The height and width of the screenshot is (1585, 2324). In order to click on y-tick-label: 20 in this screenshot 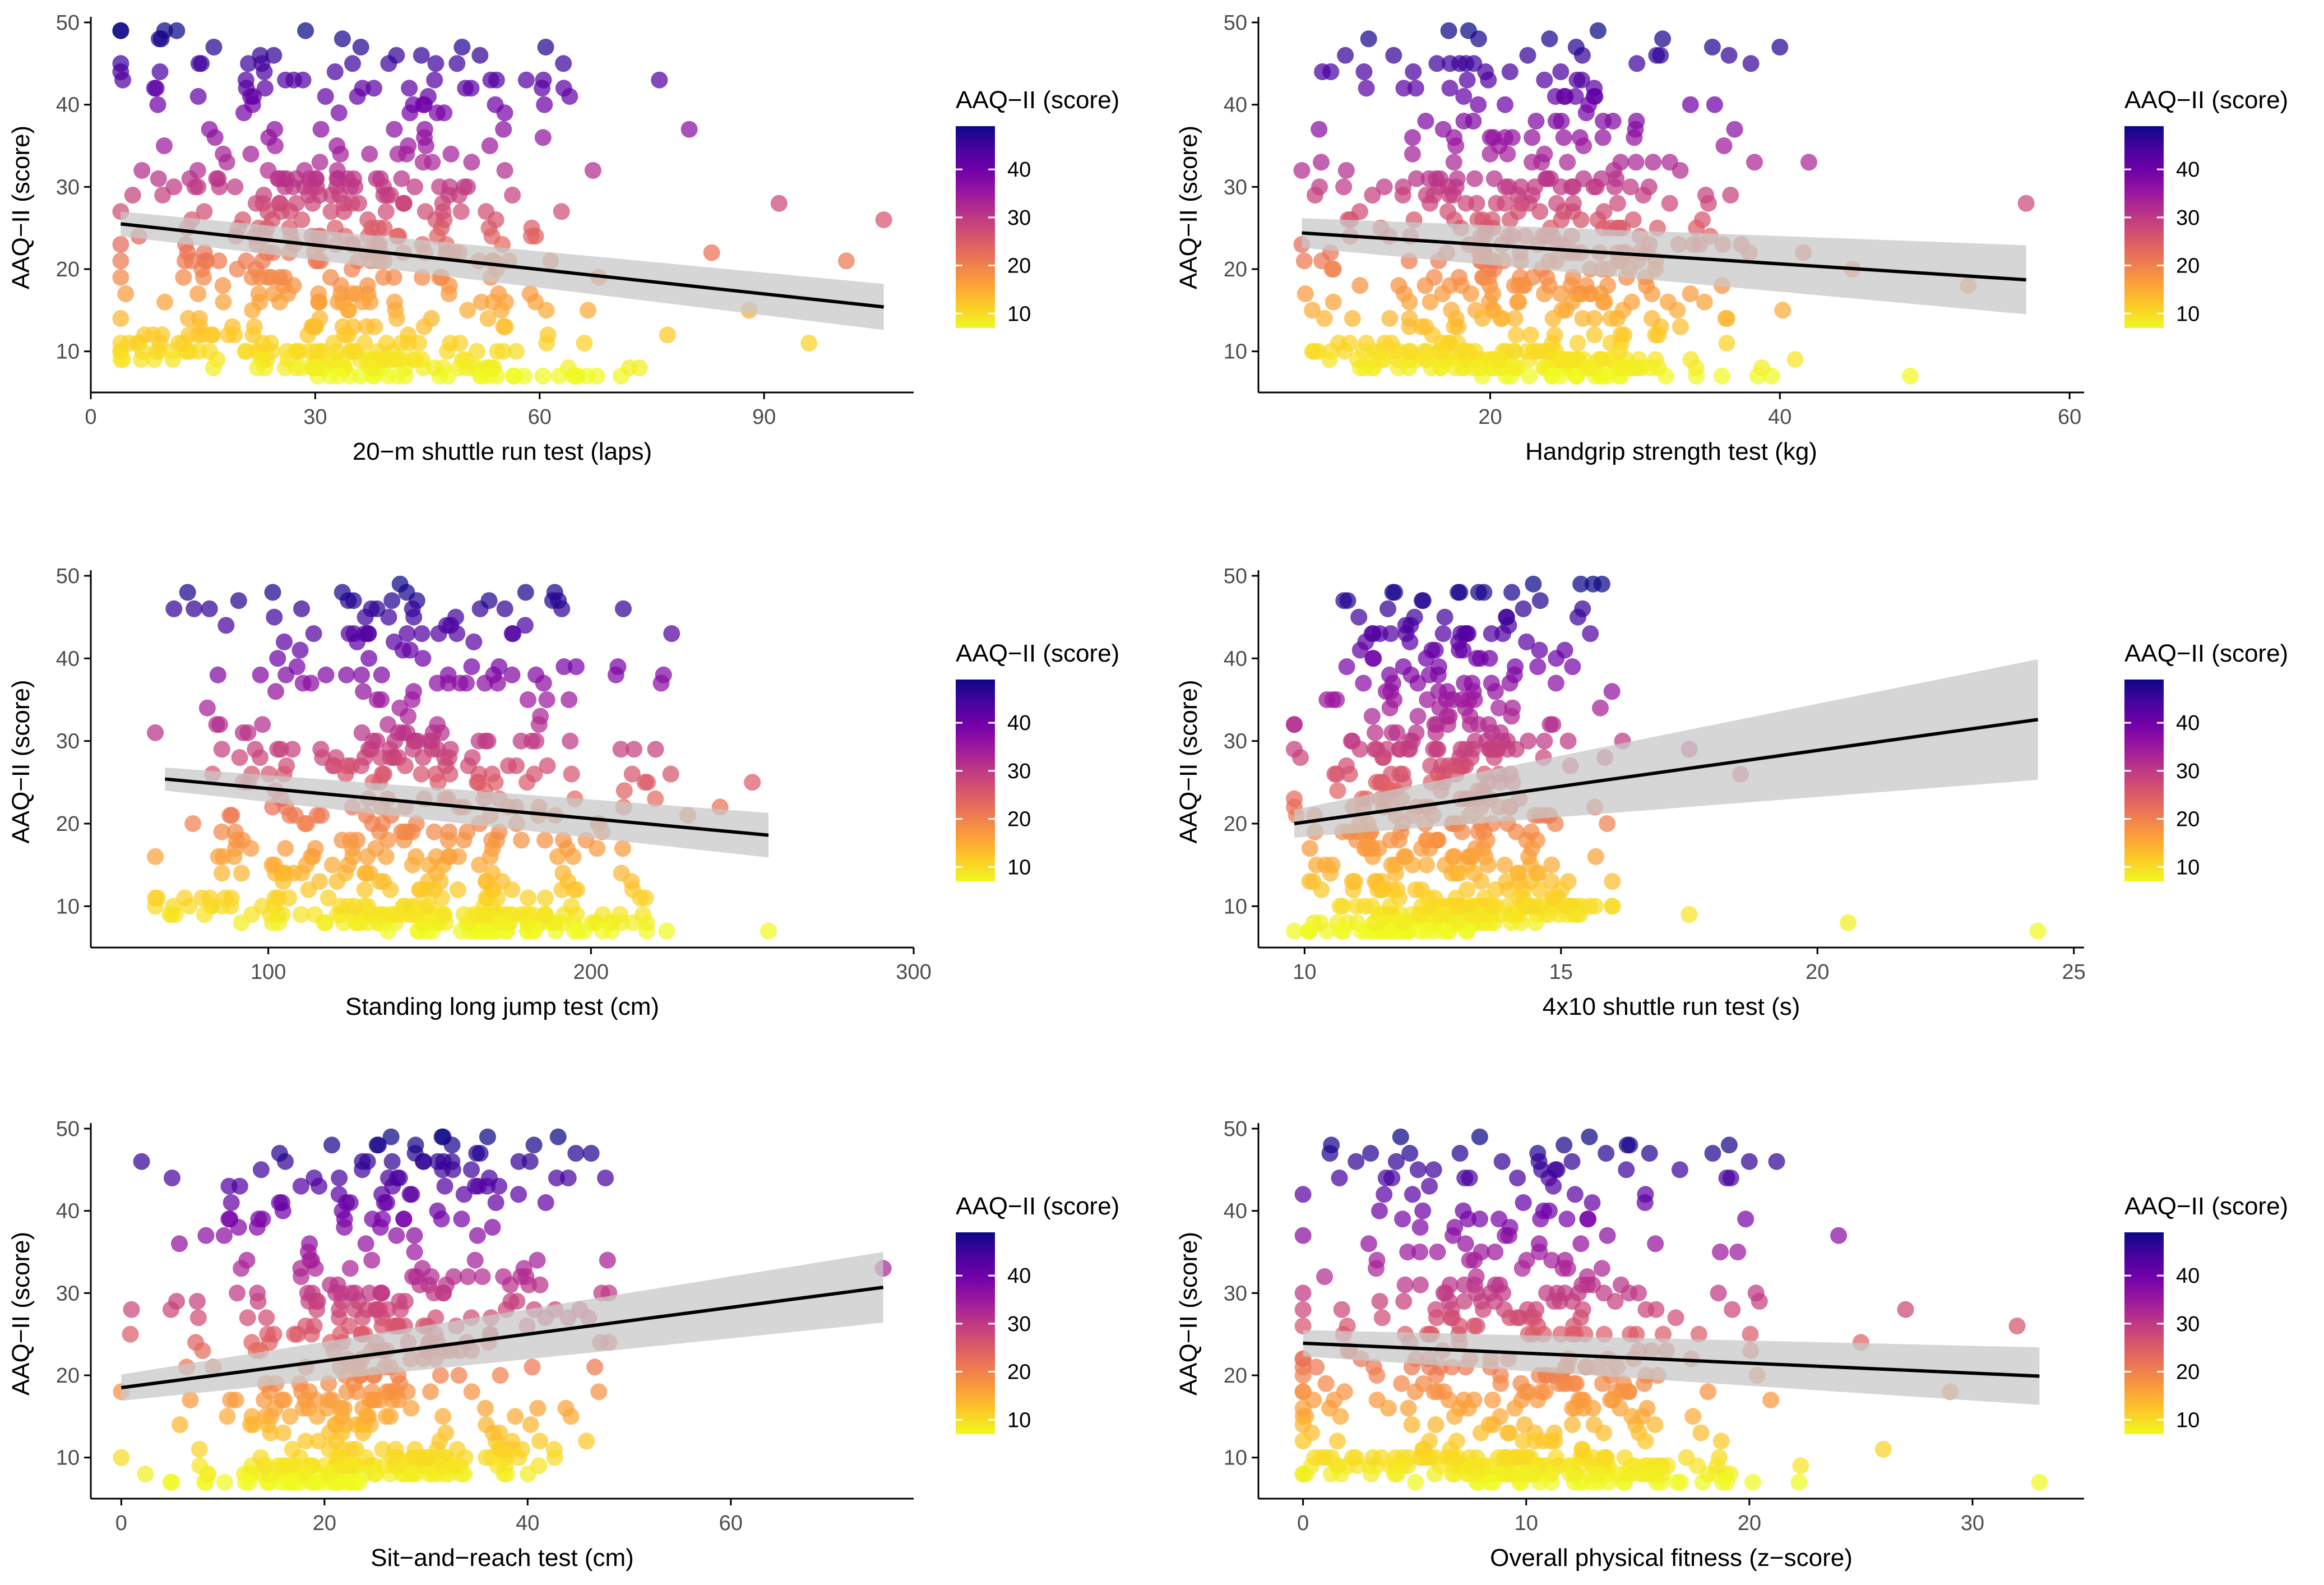, I will do `click(1235, 269)`.